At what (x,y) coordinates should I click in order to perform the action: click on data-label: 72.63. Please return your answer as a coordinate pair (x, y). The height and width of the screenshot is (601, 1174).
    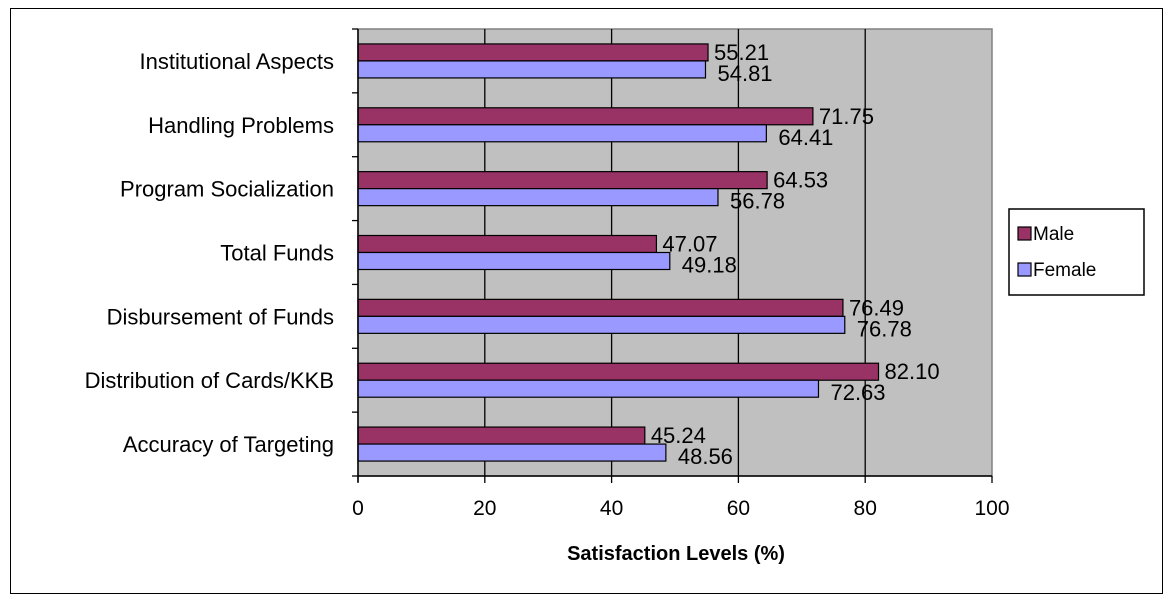
    Looking at the image, I should click on (857, 392).